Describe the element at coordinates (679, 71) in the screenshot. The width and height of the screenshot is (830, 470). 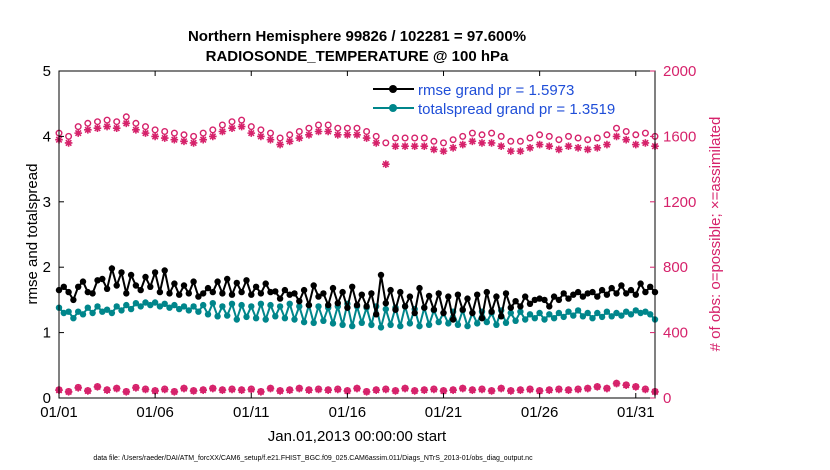
I see `y-right-tick-label: 2000` at that location.